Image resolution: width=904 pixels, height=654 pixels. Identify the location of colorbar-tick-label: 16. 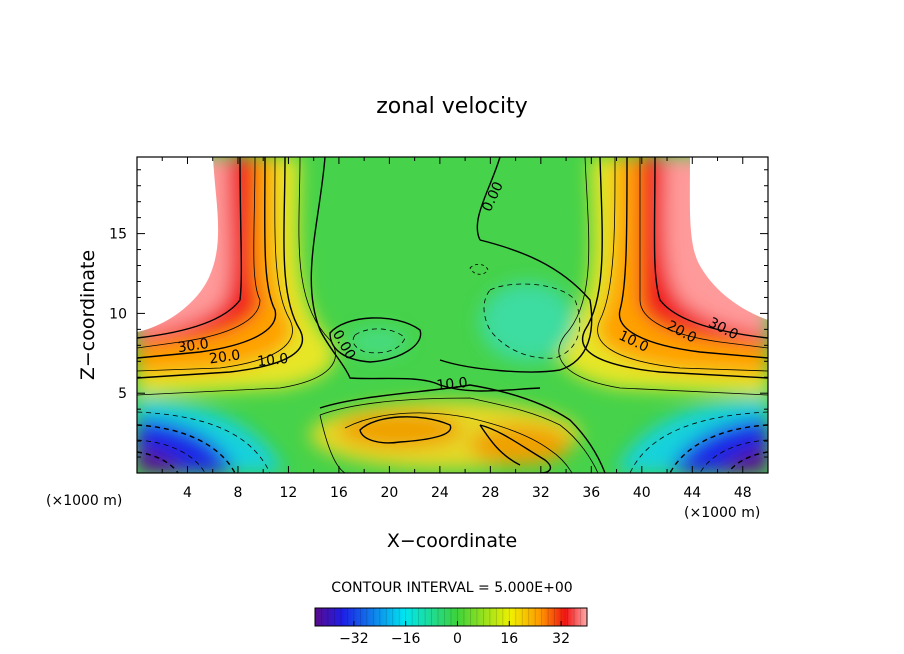
(509, 639).